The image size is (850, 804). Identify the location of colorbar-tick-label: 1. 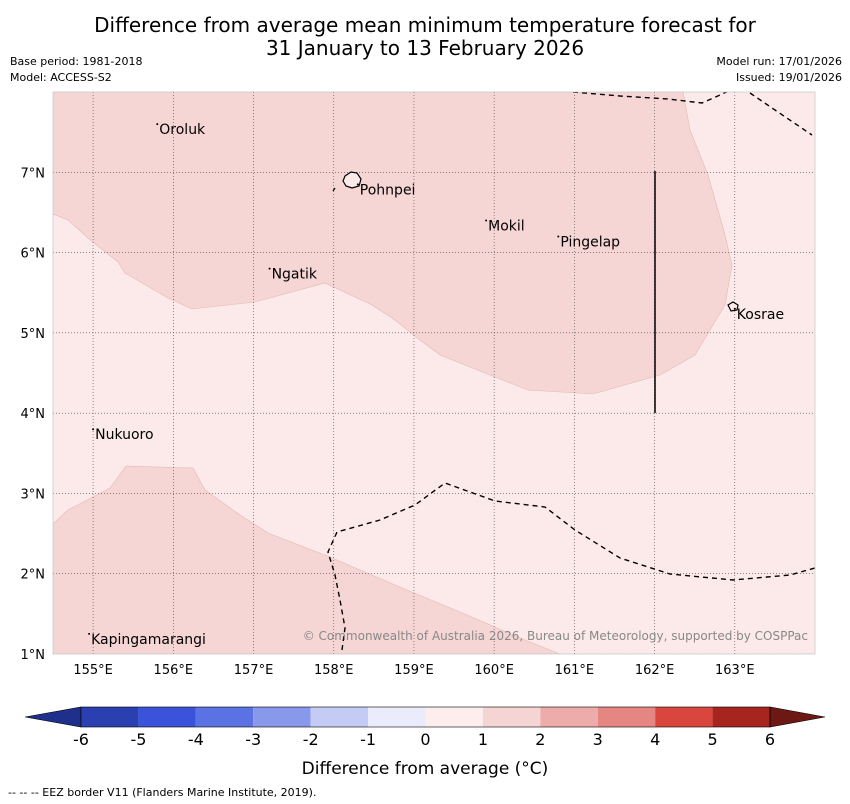
(483, 739).